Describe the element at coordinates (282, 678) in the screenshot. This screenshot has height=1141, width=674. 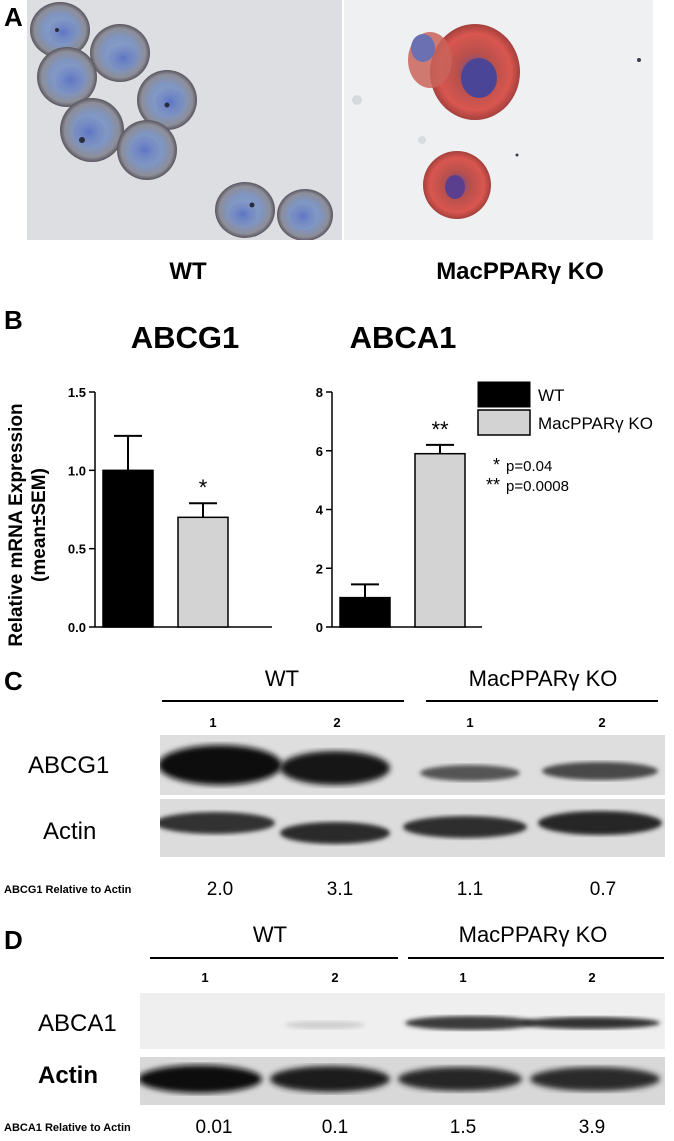
I see `blot-c-wt-group: WT` at that location.